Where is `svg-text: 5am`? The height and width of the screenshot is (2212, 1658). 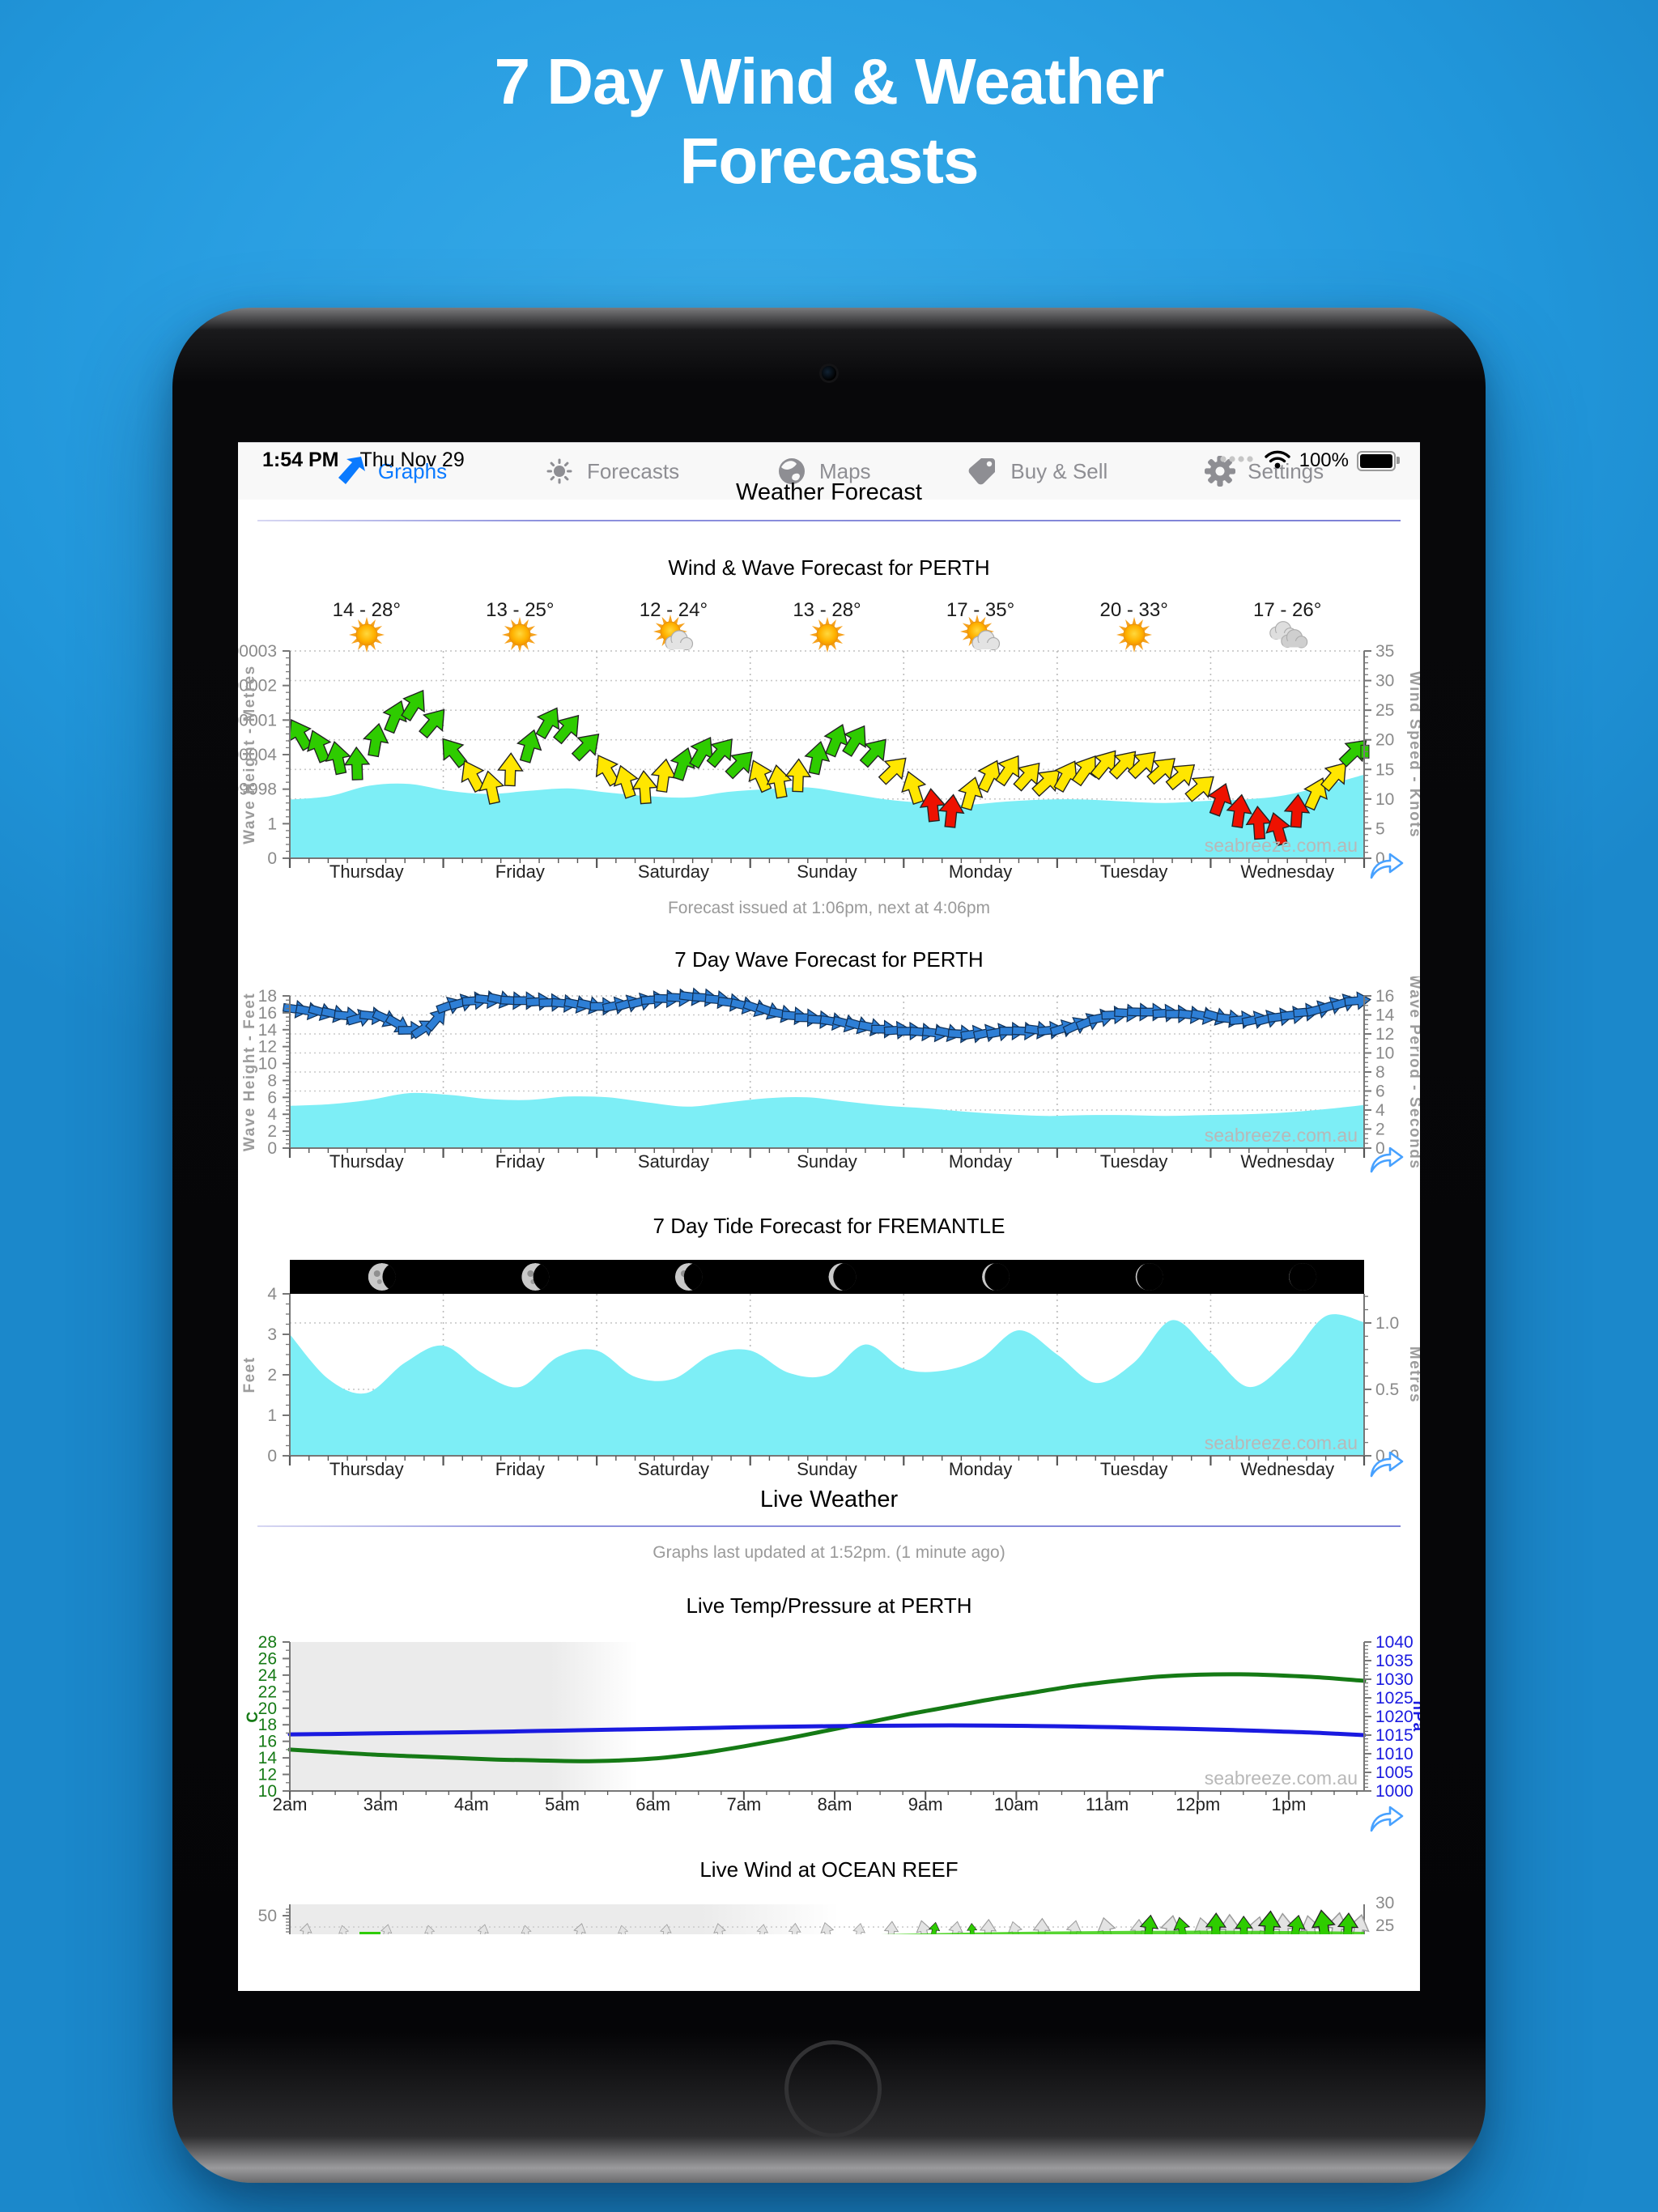 svg-text: 5am is located at coordinates (562, 1804).